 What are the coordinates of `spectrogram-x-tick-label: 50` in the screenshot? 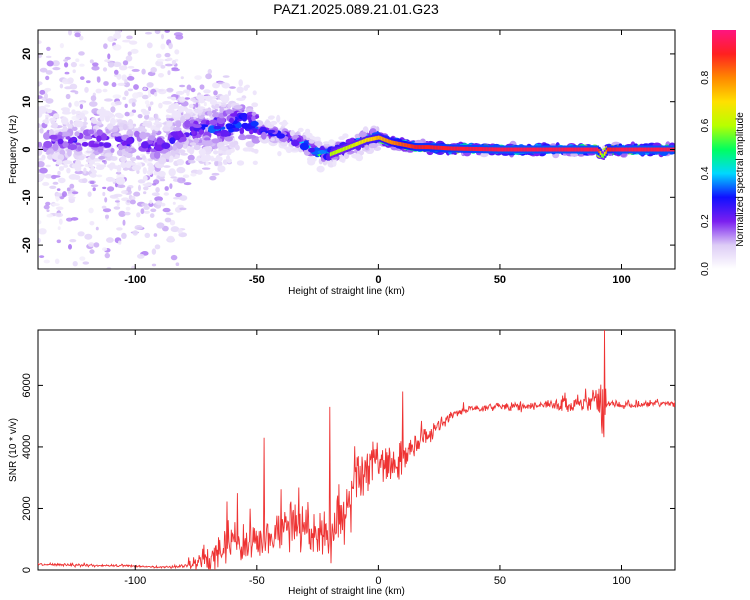 It's located at (500, 280).